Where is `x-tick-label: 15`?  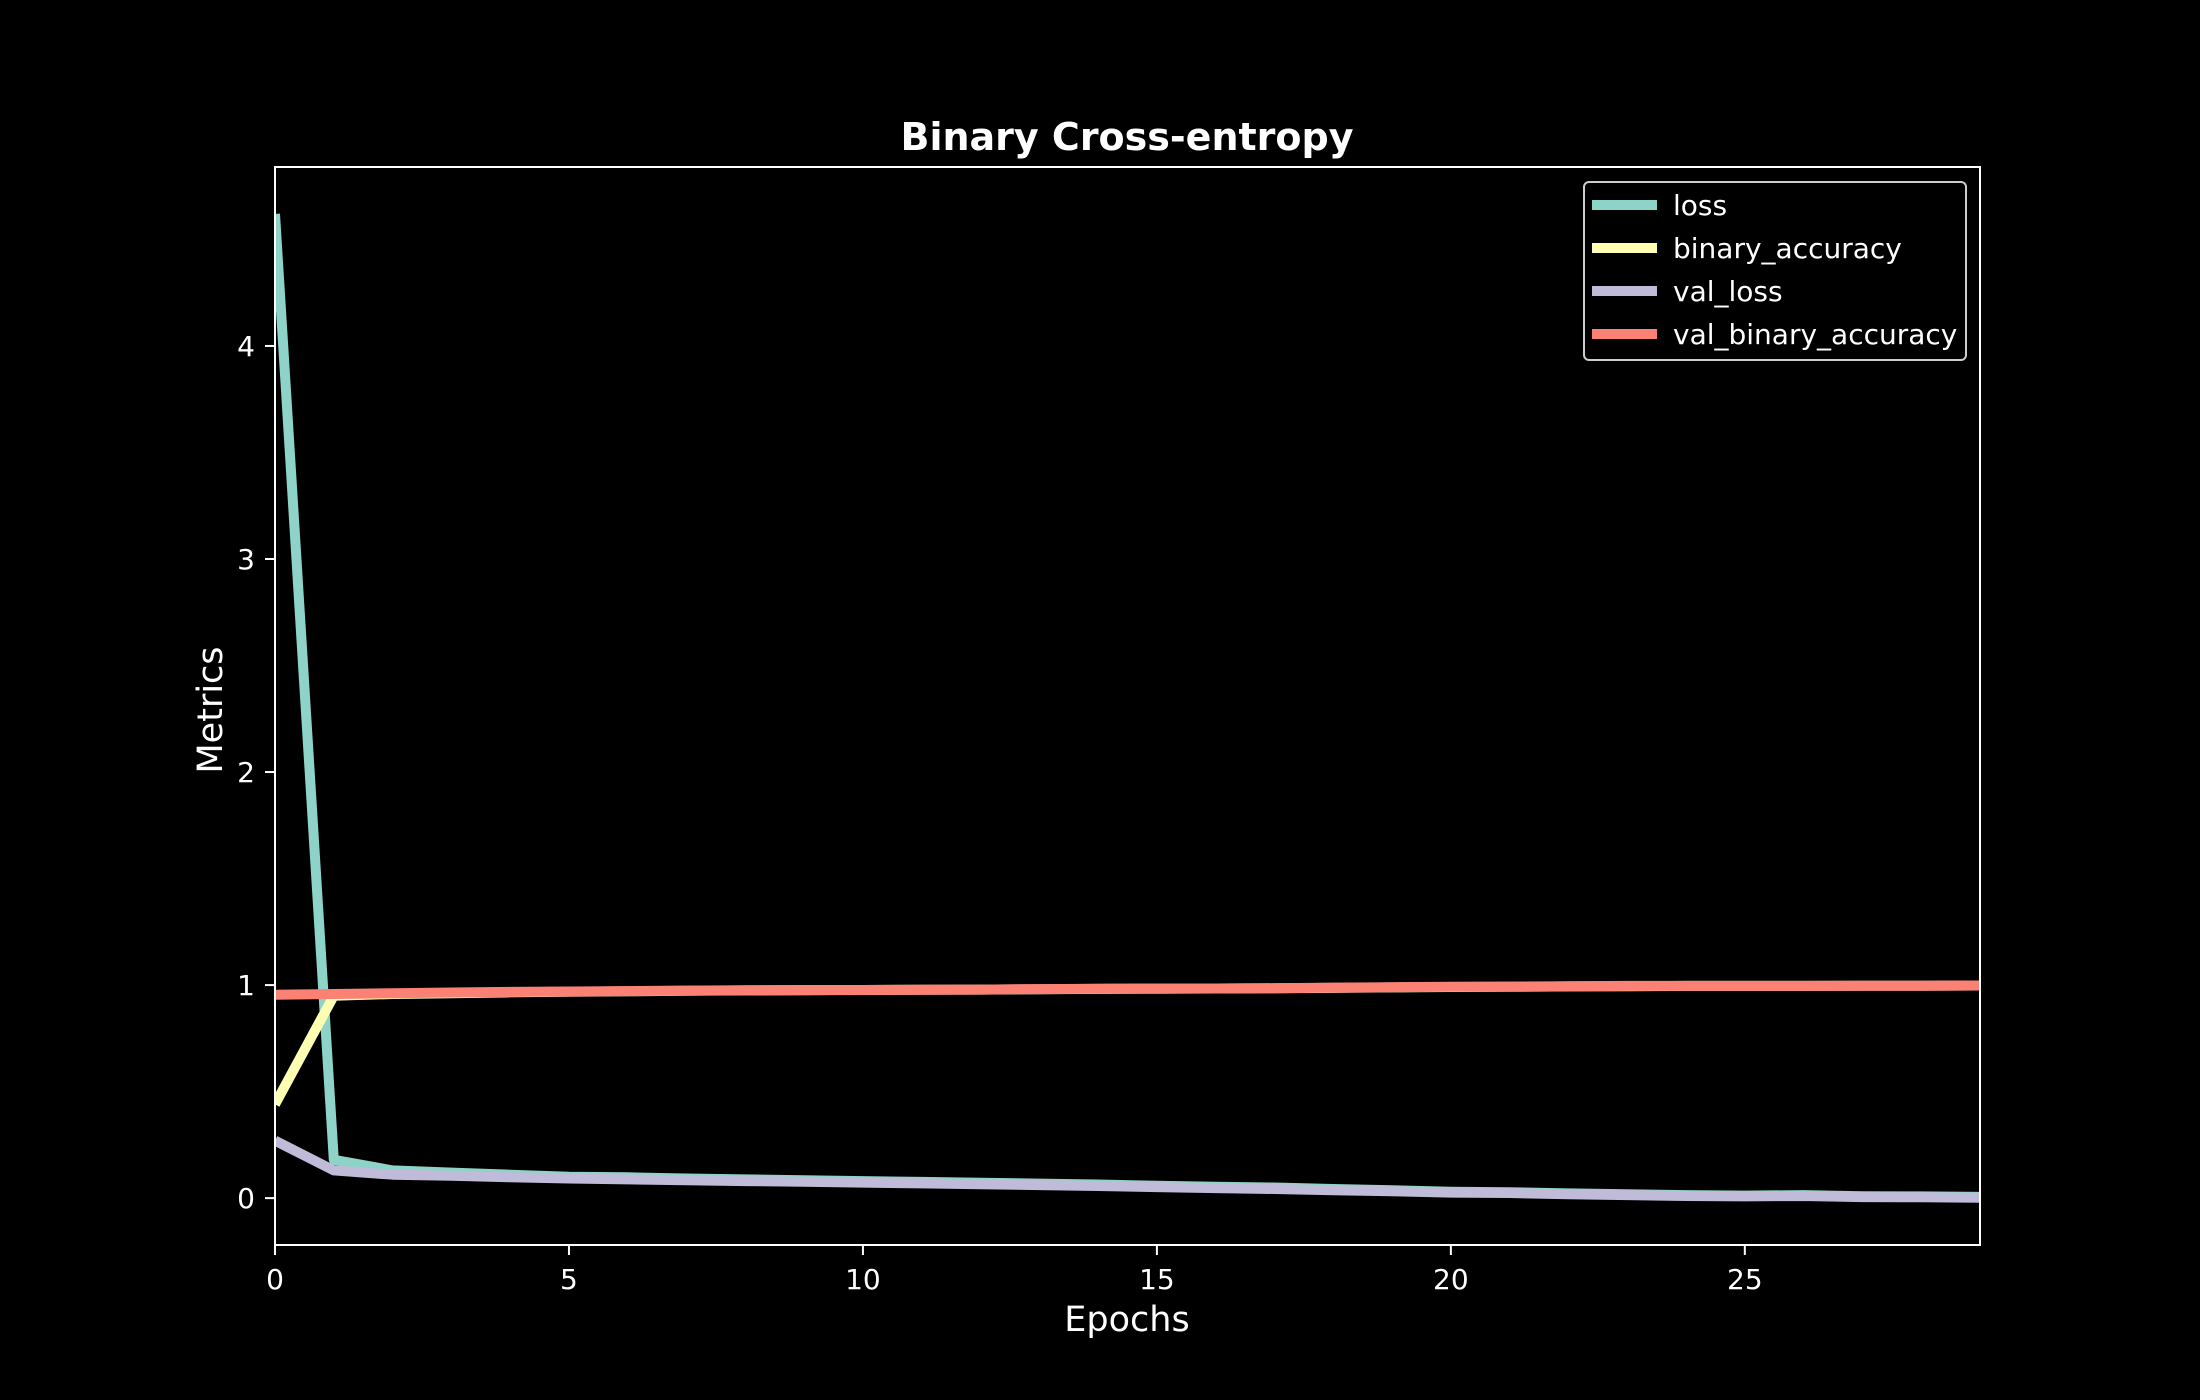
x-tick-label: 15 is located at coordinates (1157, 1279).